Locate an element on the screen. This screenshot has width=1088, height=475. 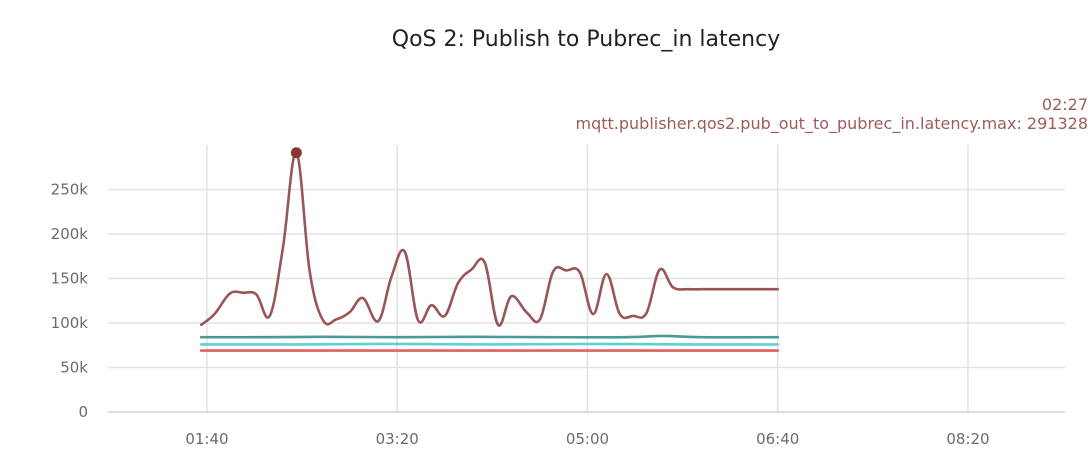
hover-time-label: 02:27 is located at coordinates (1064, 104).